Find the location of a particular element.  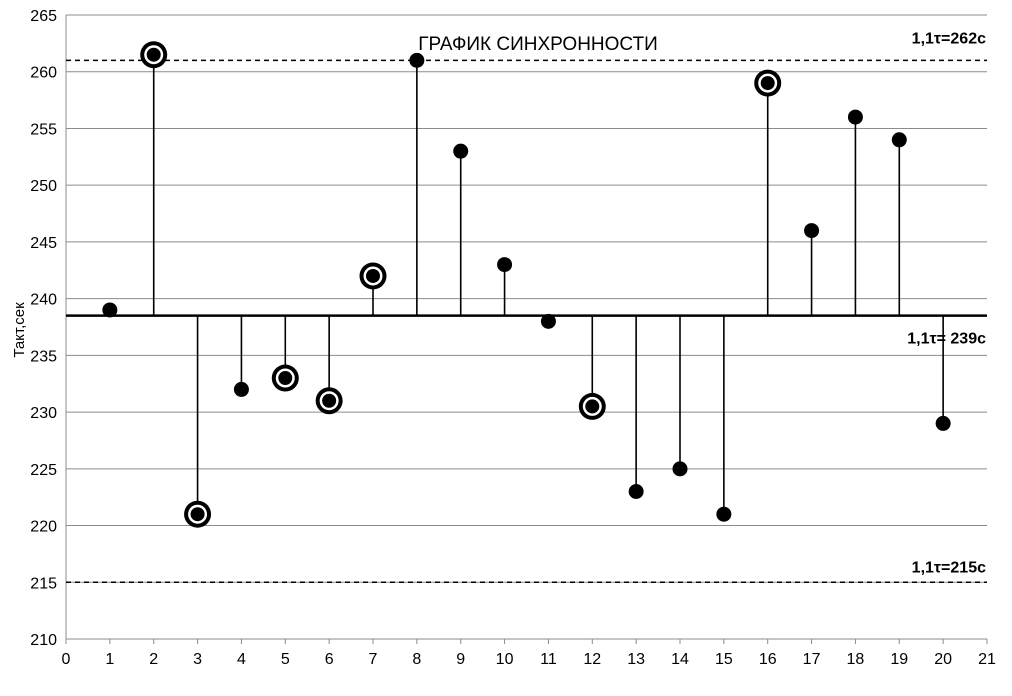

reference-labels: 1,1τ=262с 1,1τ= 239с 1,1τ=215с is located at coordinates (946, 303).